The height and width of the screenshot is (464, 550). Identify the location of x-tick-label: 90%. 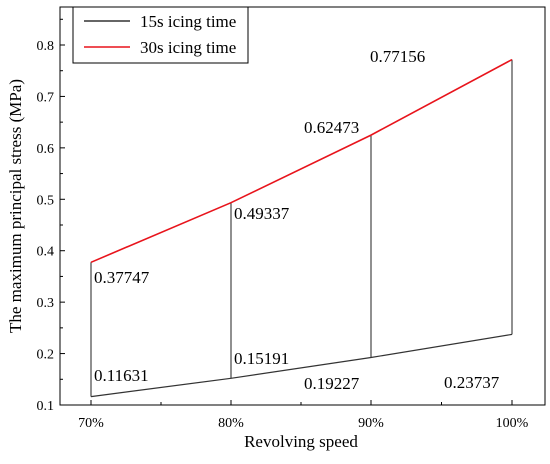
(371, 423).